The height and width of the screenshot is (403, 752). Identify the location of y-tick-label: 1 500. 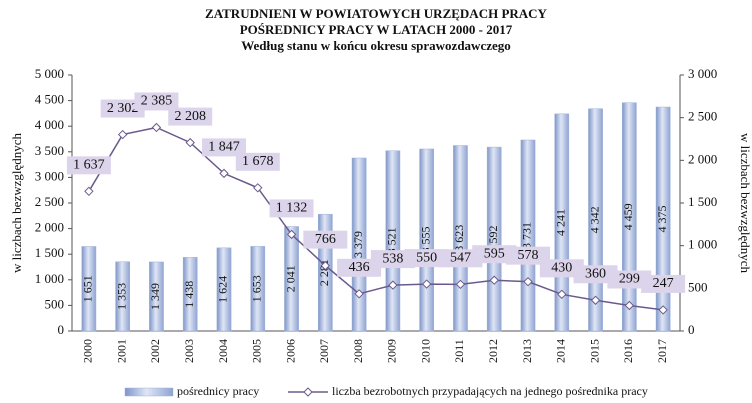
(49, 252).